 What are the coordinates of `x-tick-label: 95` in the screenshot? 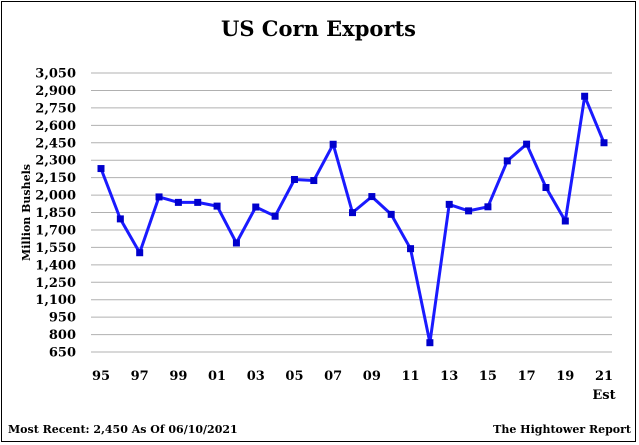 It's located at (101, 376).